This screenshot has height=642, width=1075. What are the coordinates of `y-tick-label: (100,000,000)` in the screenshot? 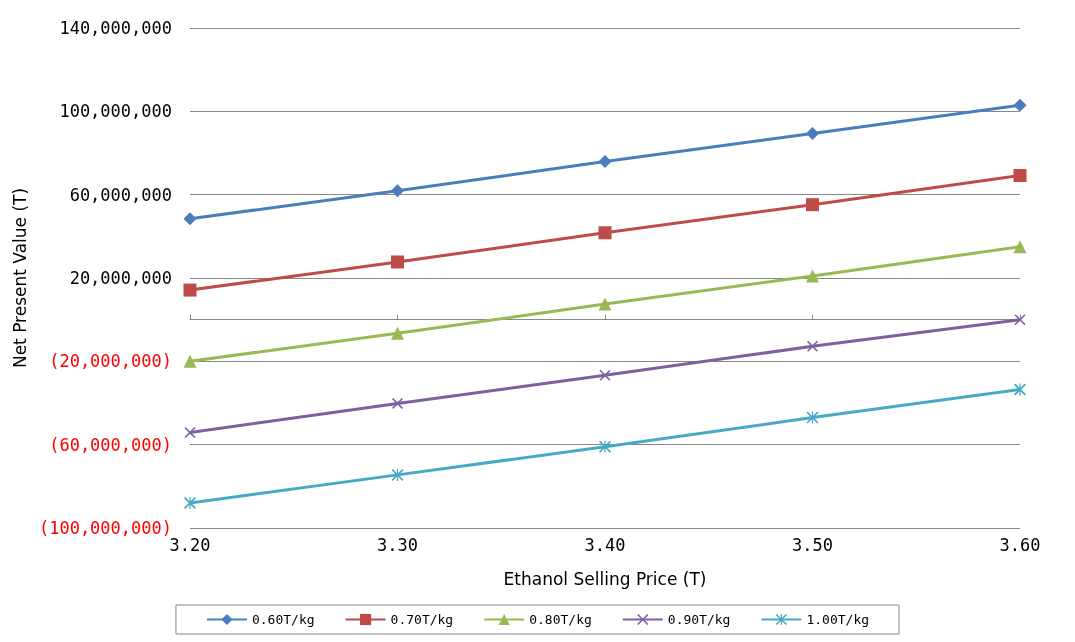 It's located at (105, 528).